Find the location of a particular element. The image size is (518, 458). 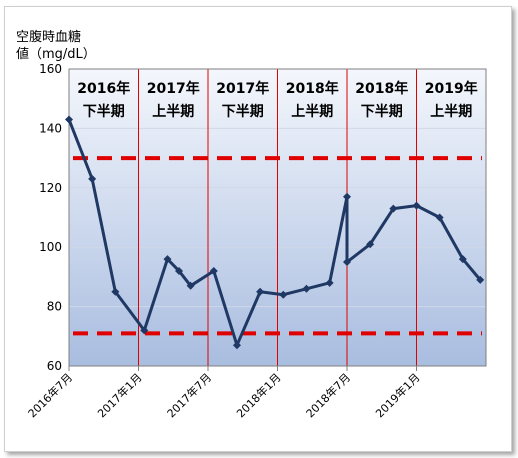

y-tick-label: 80 is located at coordinates (54, 307).